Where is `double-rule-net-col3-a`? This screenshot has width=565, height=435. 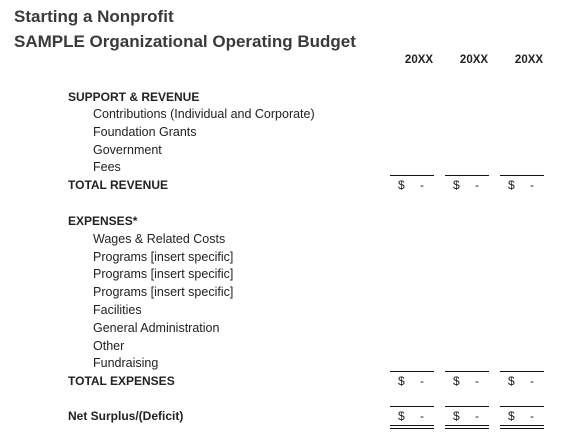 double-rule-net-col3-a is located at coordinates (522, 425).